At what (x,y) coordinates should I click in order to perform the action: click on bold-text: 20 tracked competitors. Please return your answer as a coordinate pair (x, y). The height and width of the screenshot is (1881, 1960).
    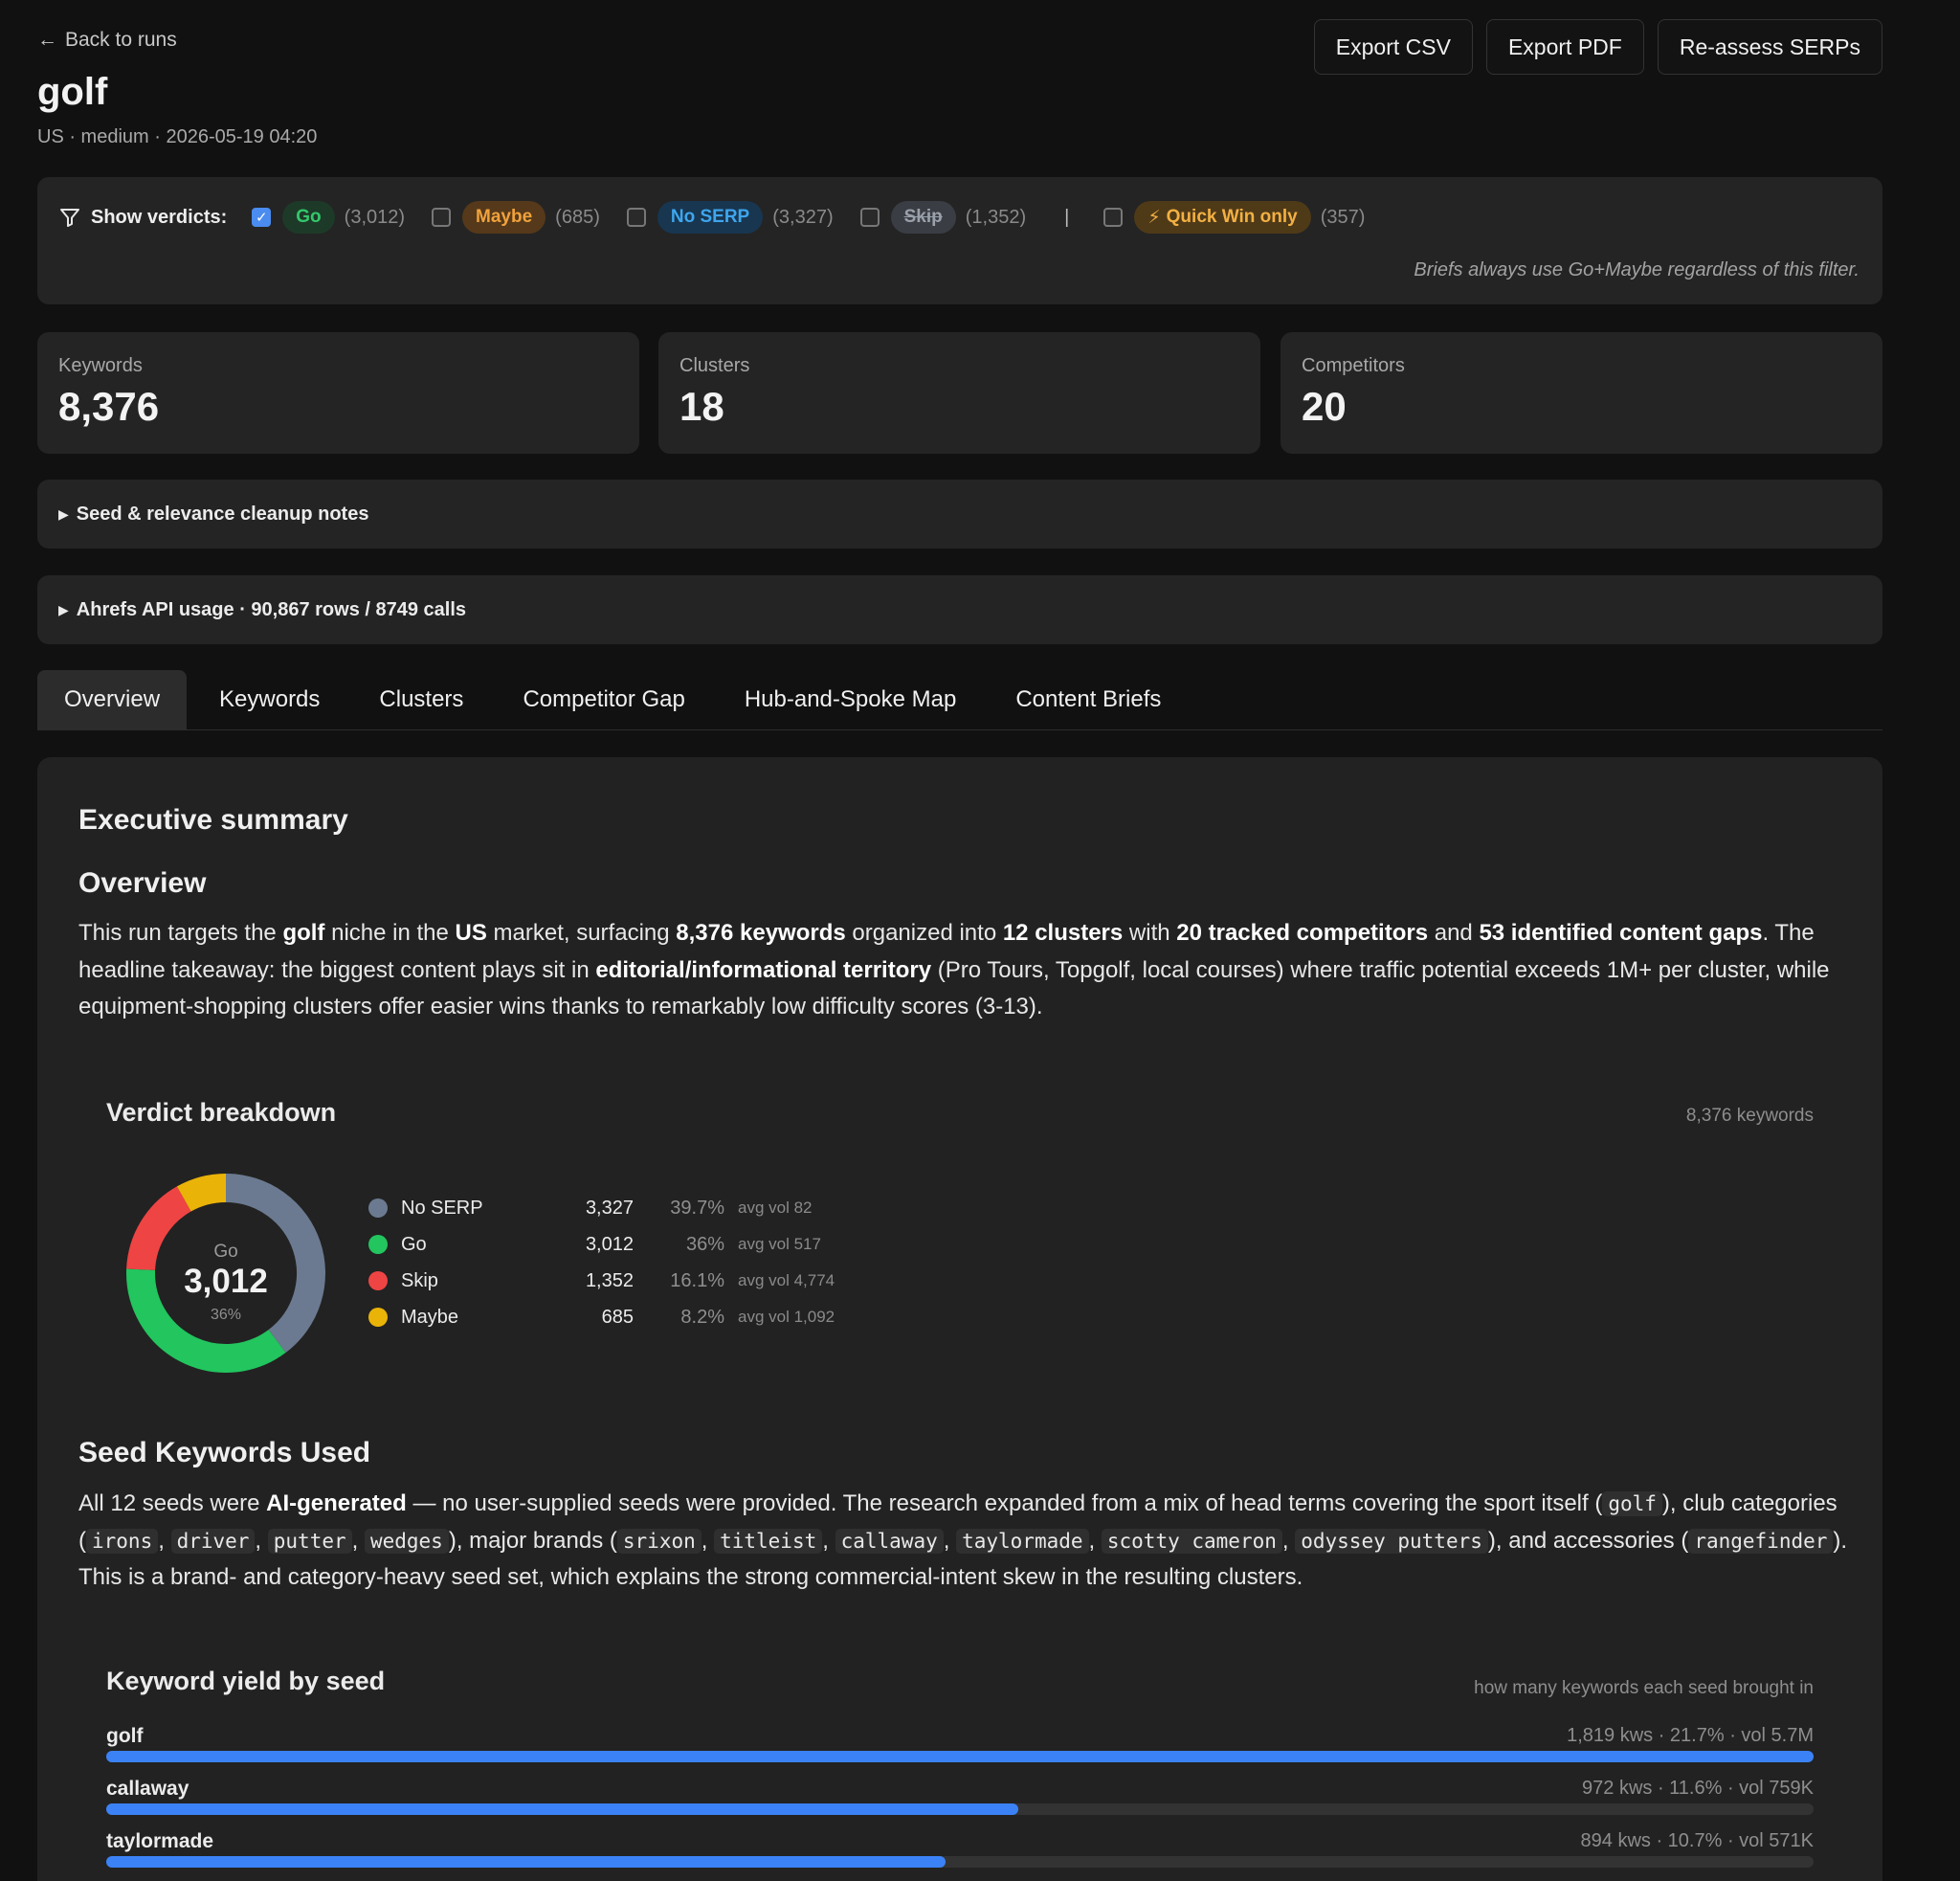
    Looking at the image, I should click on (1302, 933).